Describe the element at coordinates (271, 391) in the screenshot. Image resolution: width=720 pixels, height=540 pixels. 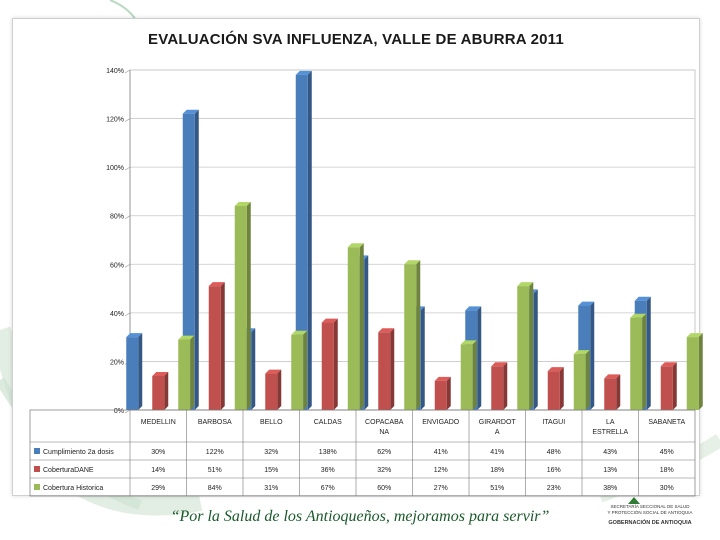
I see `bar-bello-s1` at that location.